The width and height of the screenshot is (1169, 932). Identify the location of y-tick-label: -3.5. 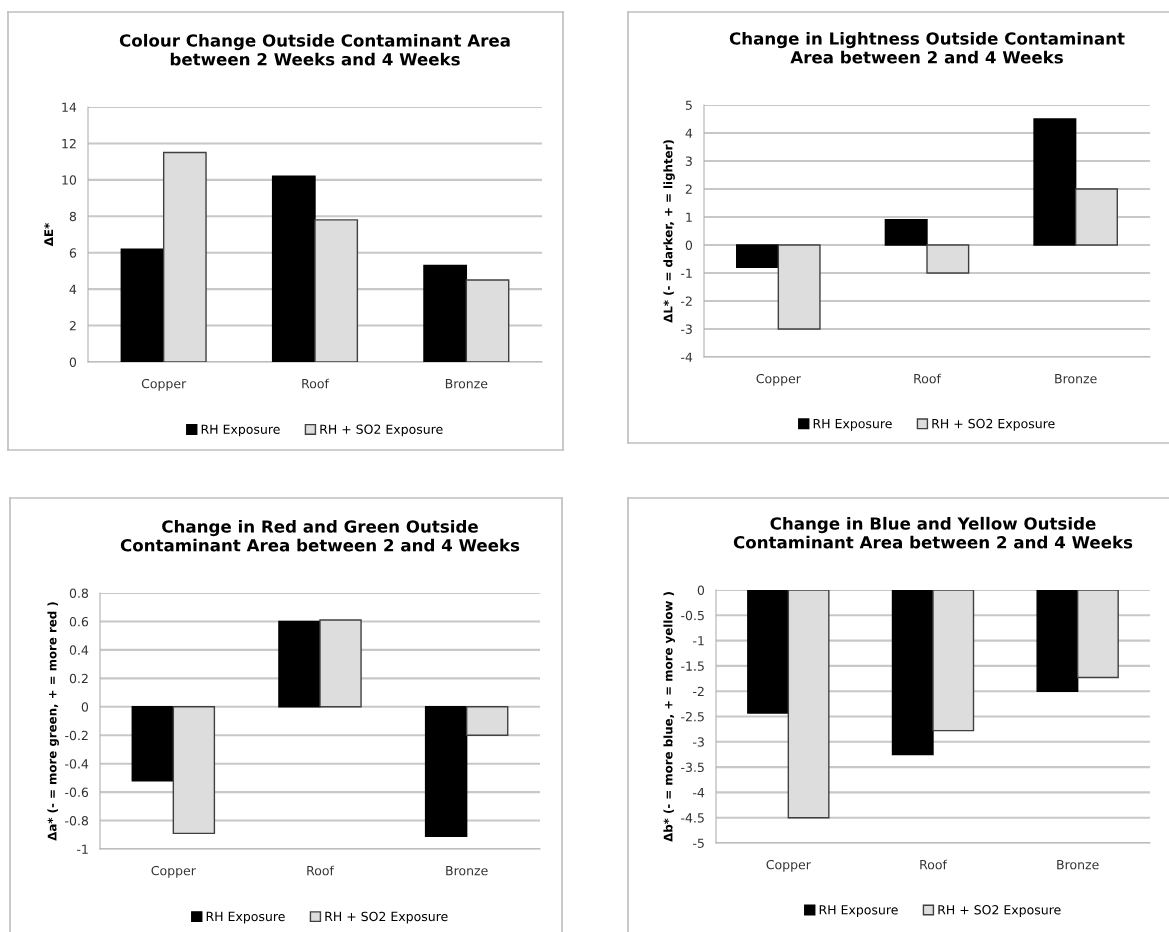
(692, 767).